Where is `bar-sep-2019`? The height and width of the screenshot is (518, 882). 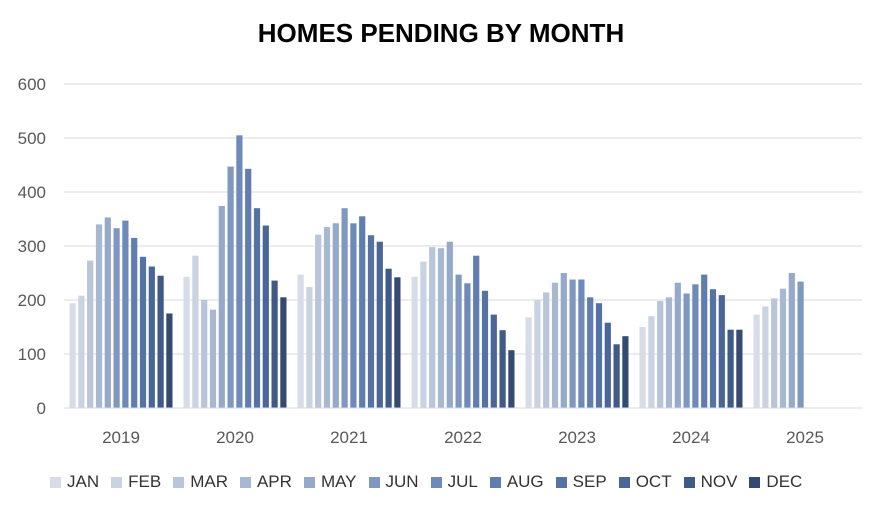
bar-sep-2019 is located at coordinates (143, 332).